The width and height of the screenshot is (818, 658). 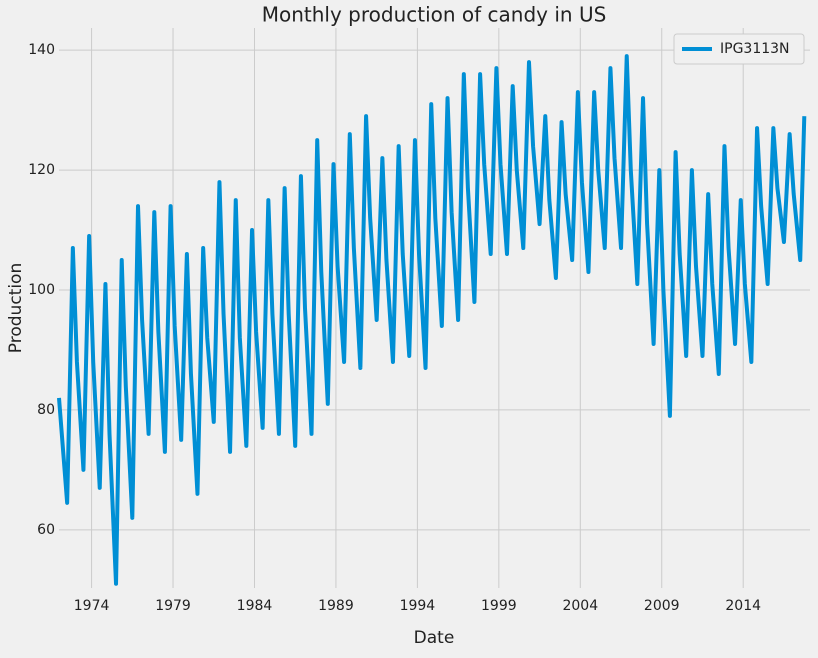 I want to click on legend-label: IPG3113N, so click(x=755, y=49).